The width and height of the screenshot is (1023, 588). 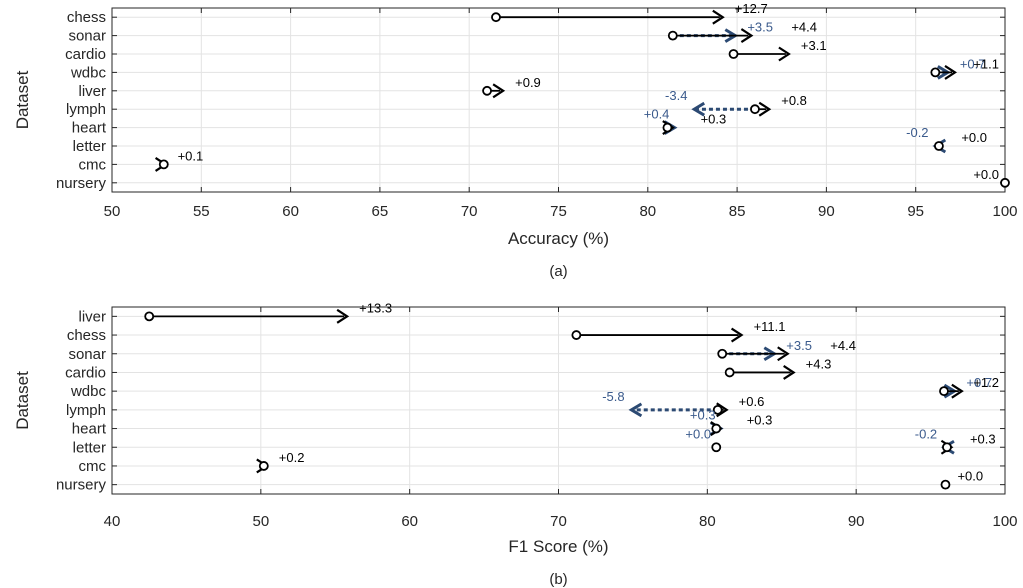 What do you see at coordinates (926, 433) in the screenshot?
I see `data-label: -0.2` at bounding box center [926, 433].